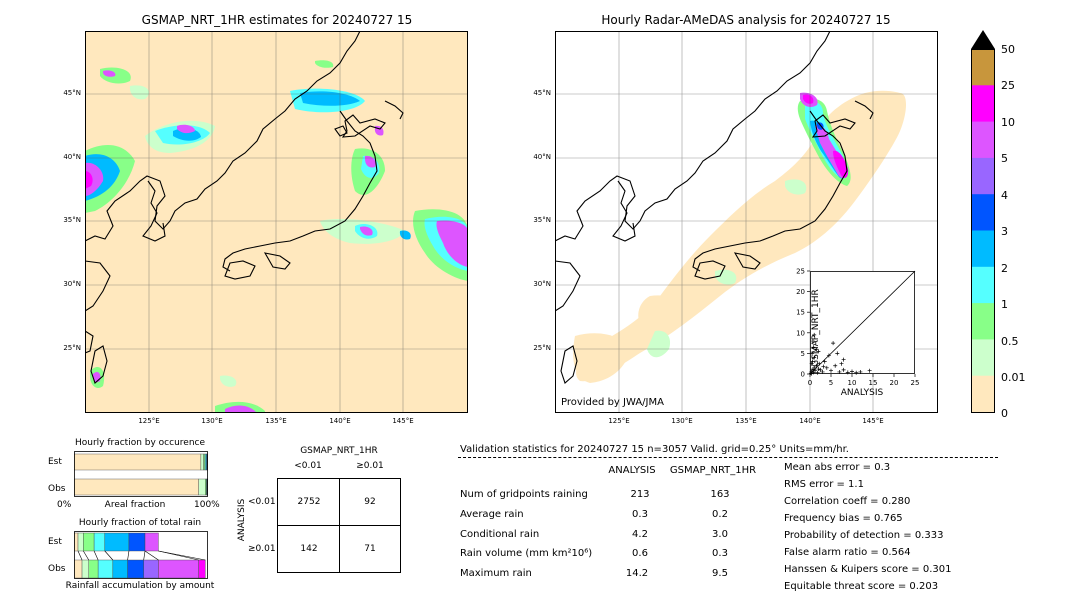  What do you see at coordinates (542, 157) in the screenshot?
I see `right-lat-label: 40°N` at bounding box center [542, 157].